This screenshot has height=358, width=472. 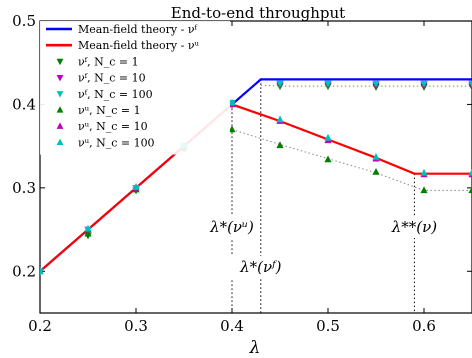 What do you see at coordinates (112, 78) in the screenshot?
I see `legend-label: νᶠ, N_c = 10` at bounding box center [112, 78].